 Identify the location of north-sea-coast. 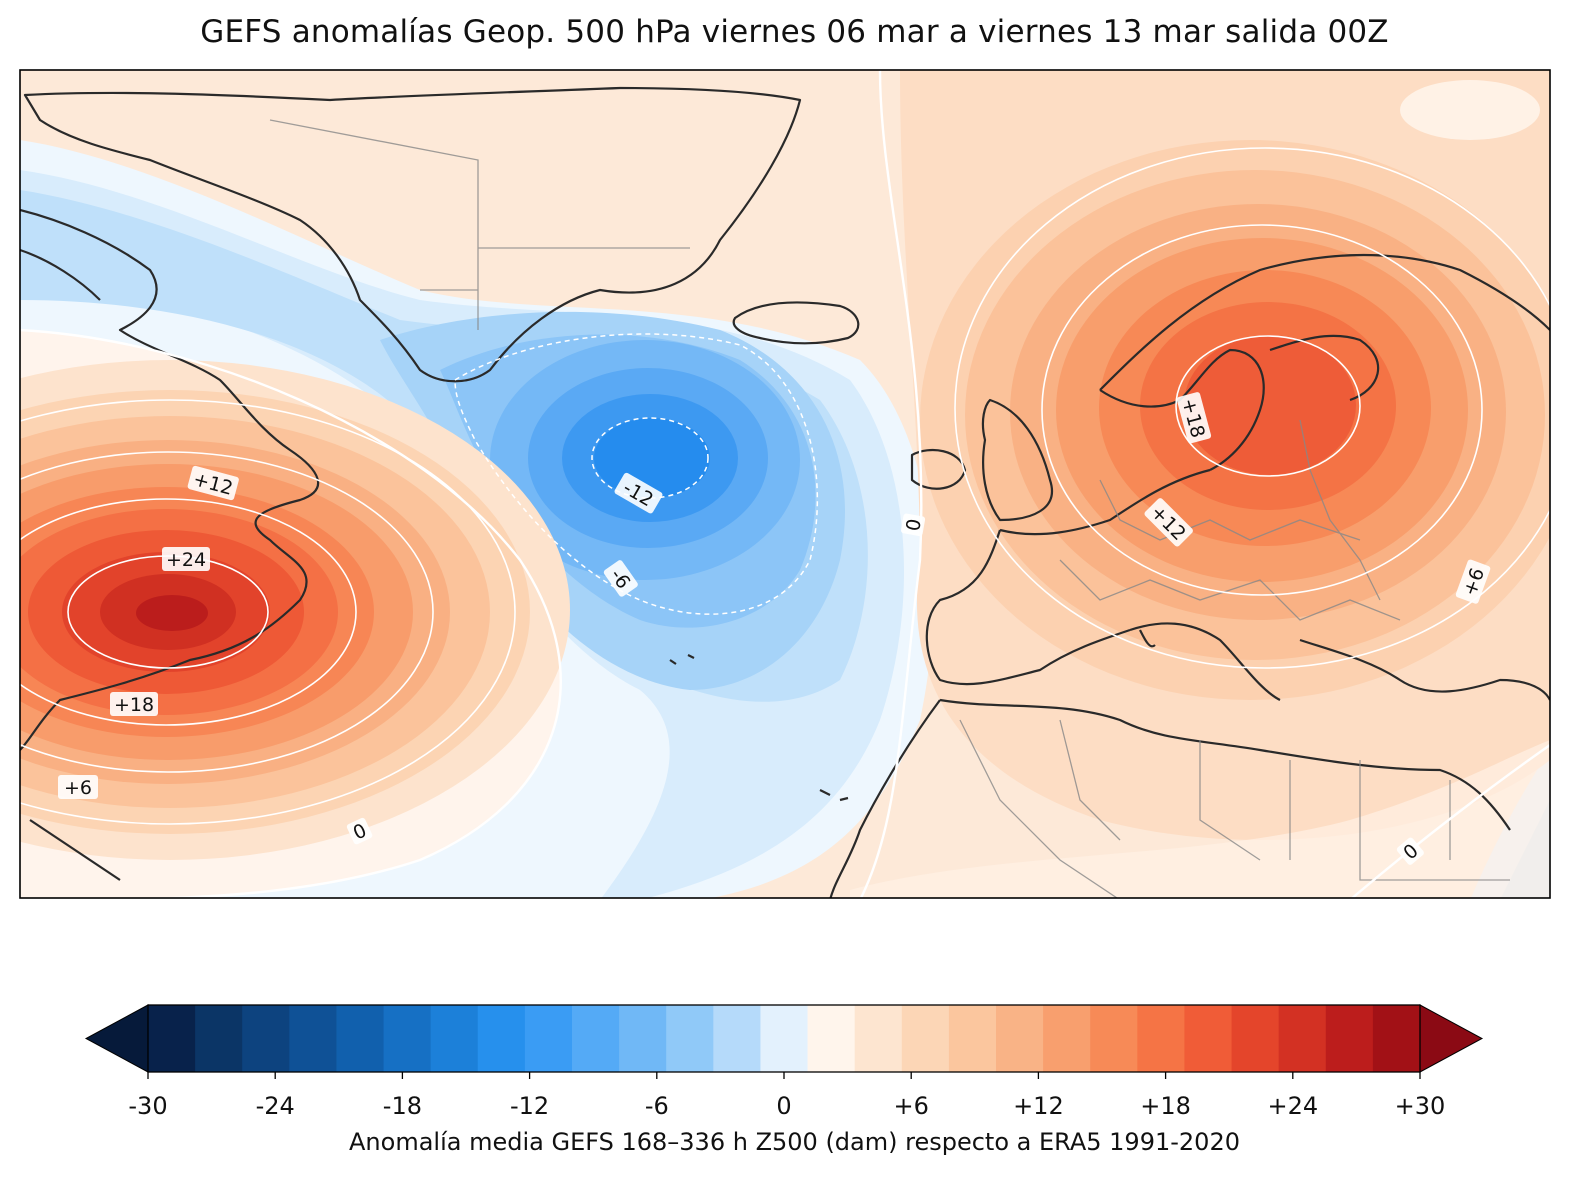
(1105, 502).